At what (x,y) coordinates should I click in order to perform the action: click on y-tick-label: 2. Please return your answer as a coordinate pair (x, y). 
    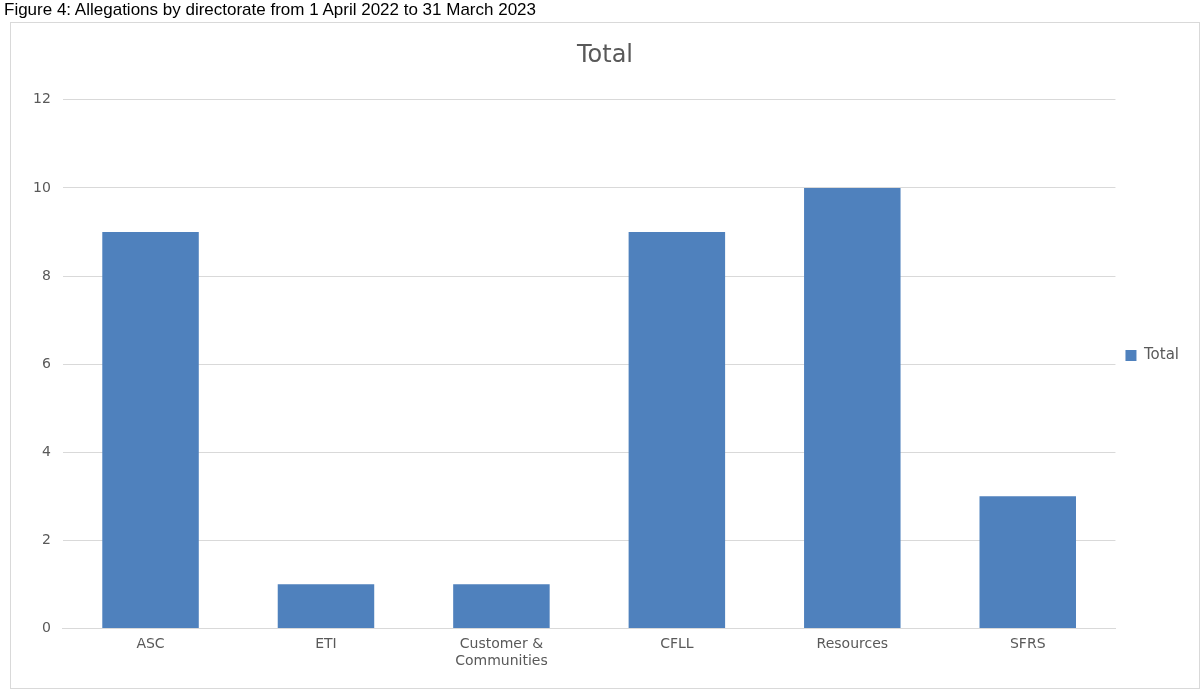
    Looking at the image, I should click on (46, 538).